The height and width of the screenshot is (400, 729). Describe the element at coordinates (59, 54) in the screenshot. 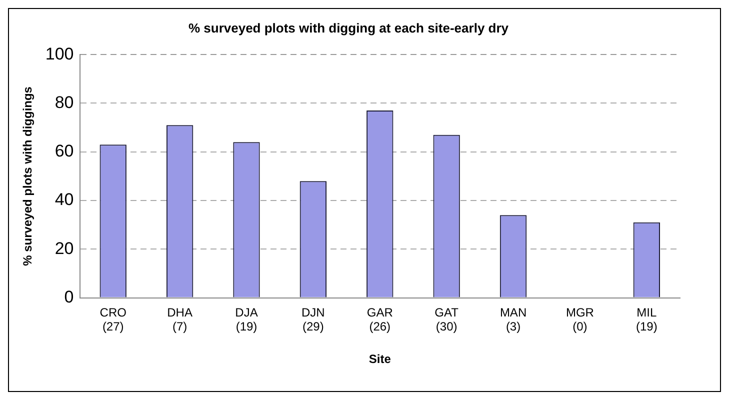

I see `y-tick-label: 100` at that location.